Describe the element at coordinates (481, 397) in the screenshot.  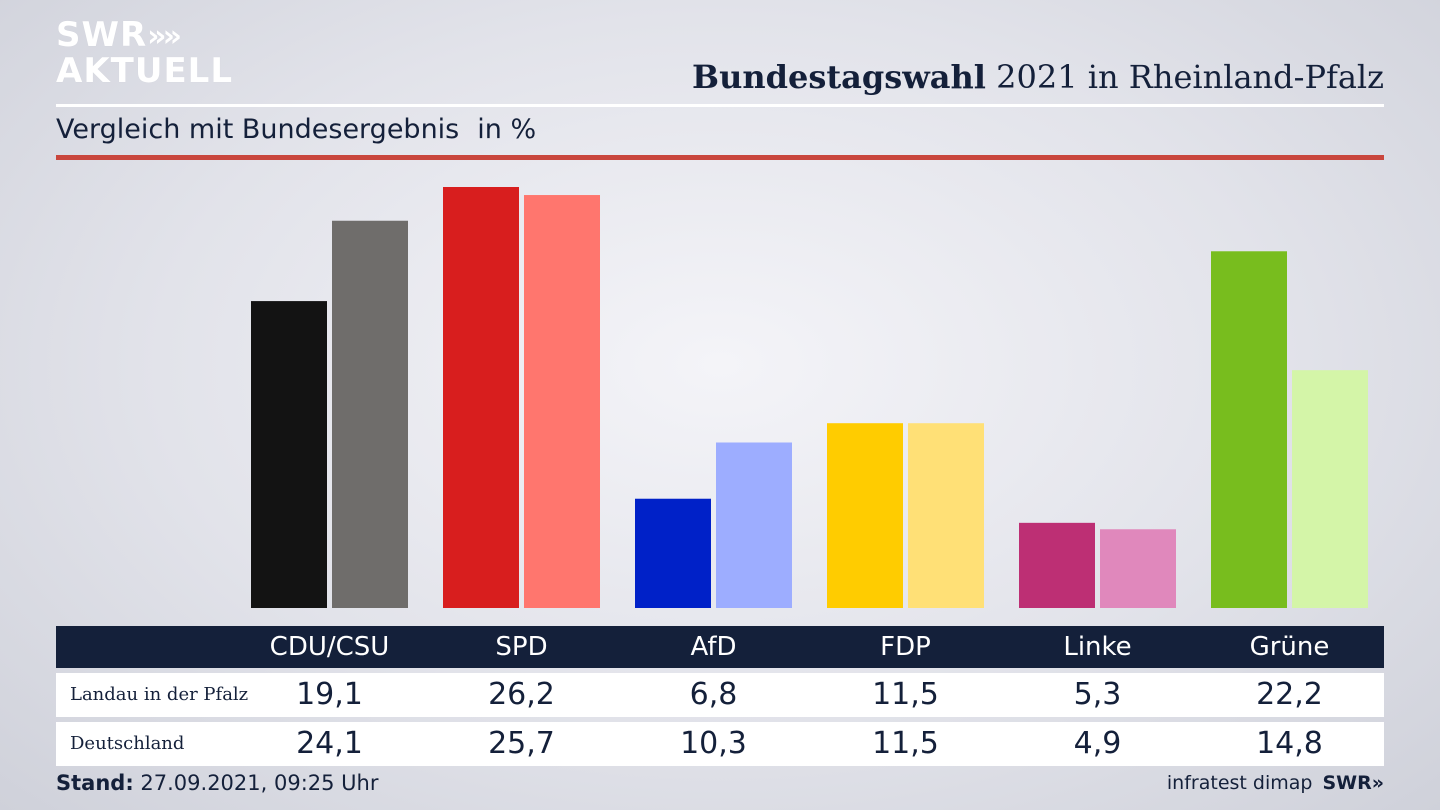
I see `bar-spd-landau` at that location.